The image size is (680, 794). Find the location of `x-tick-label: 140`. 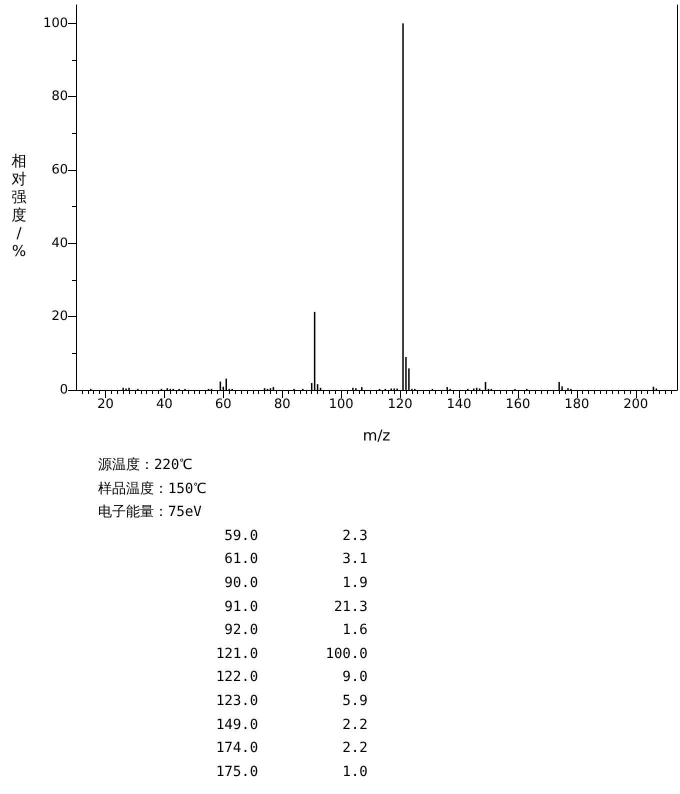

x-tick-label: 140 is located at coordinates (459, 404).